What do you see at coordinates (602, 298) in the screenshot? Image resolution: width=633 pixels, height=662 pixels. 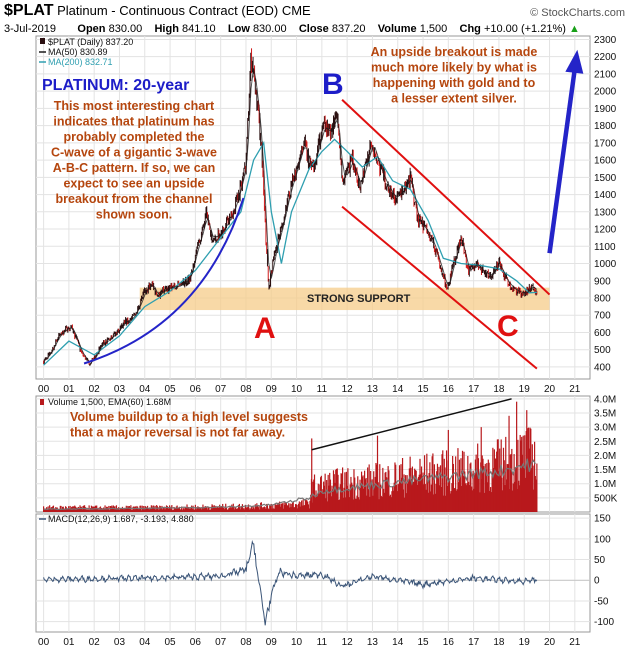 I see `y-tick-label: 800` at bounding box center [602, 298].